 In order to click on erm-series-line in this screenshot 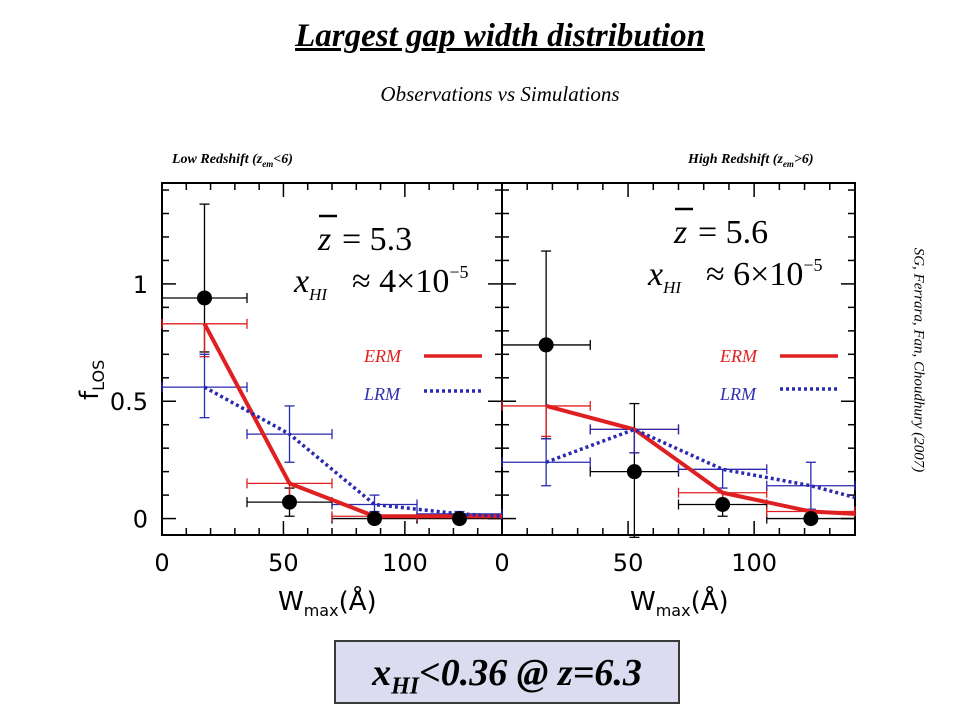, I will do `click(700, 460)`.